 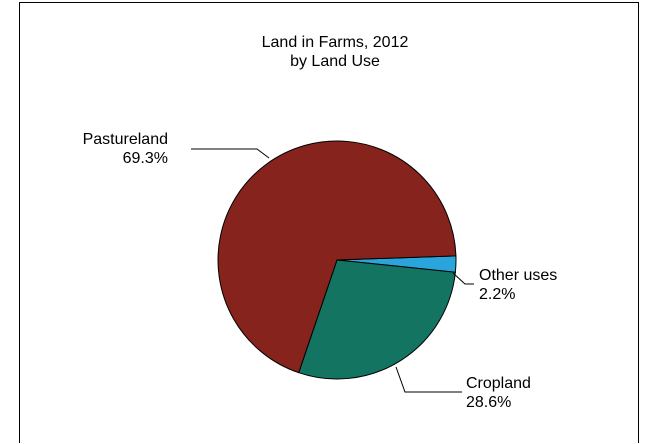 What do you see at coordinates (488, 402) in the screenshot?
I see `cropland-percent: 28.6%` at bounding box center [488, 402].